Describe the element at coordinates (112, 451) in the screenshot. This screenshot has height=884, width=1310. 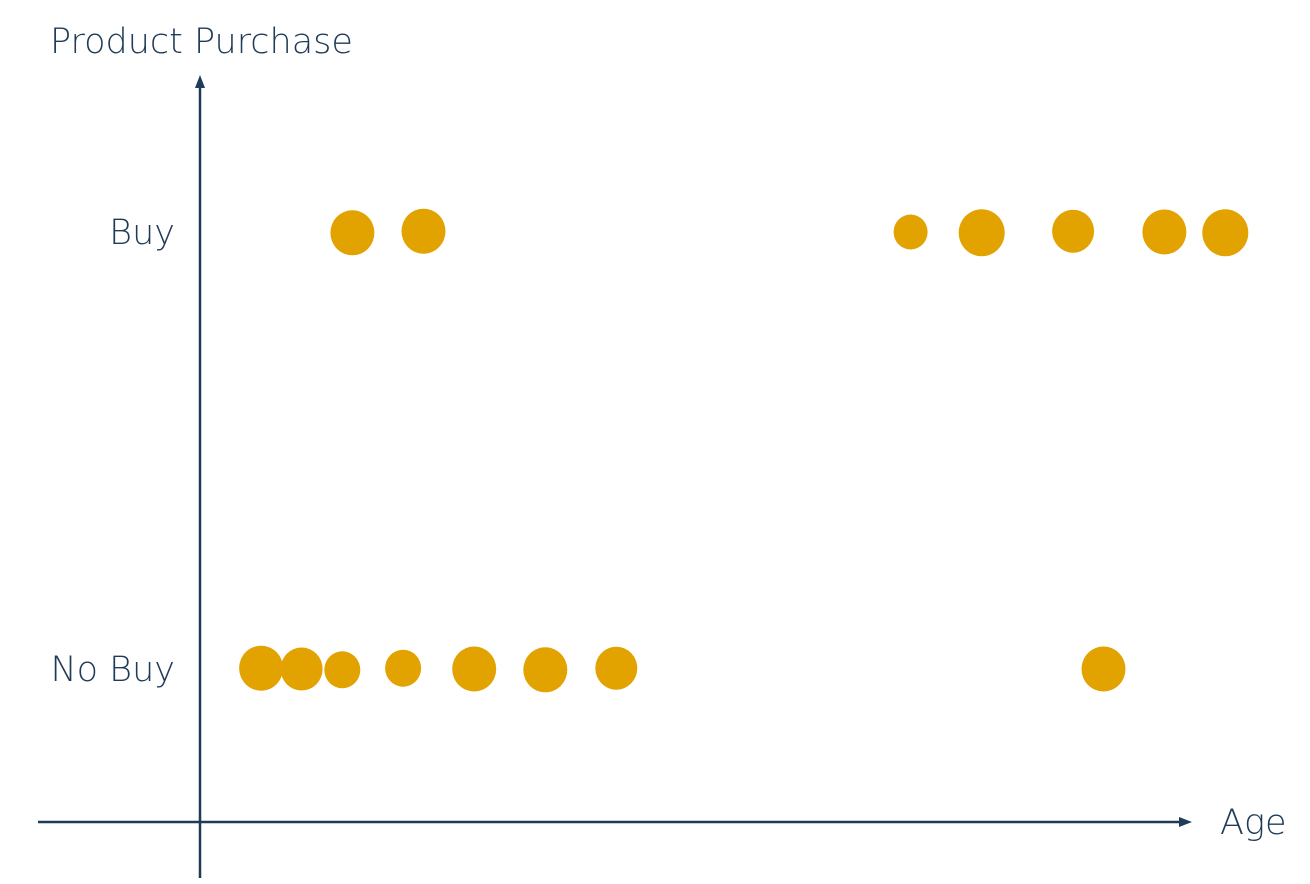
I see `y-tick-labels: No Buy Buy` at that location.